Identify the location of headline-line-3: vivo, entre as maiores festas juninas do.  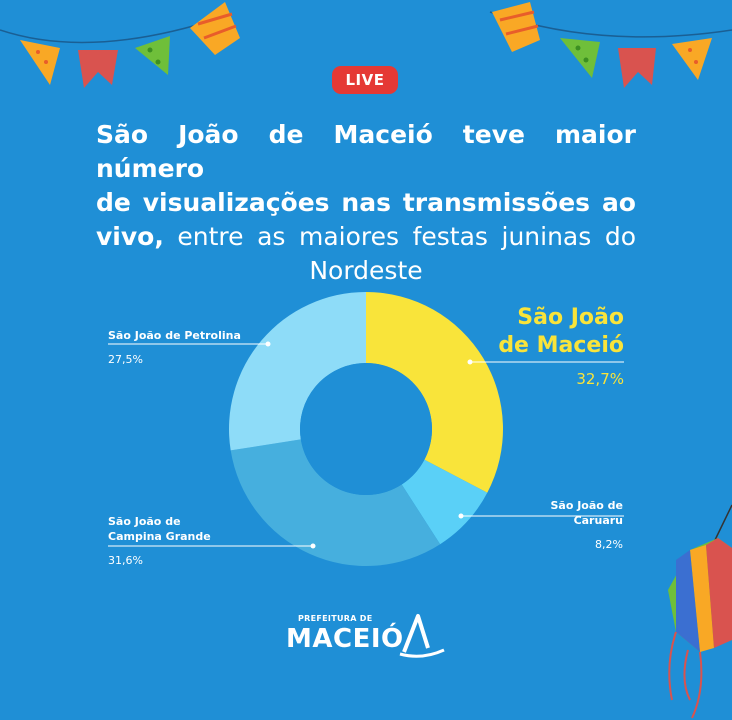
(366, 236).